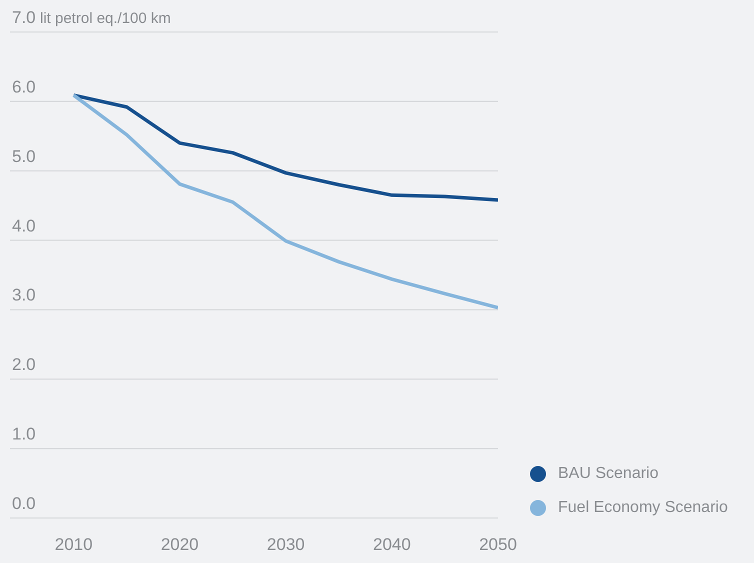 This screenshot has width=754, height=563. What do you see at coordinates (498, 544) in the screenshot?
I see `x-tick-label: 2050` at bounding box center [498, 544].